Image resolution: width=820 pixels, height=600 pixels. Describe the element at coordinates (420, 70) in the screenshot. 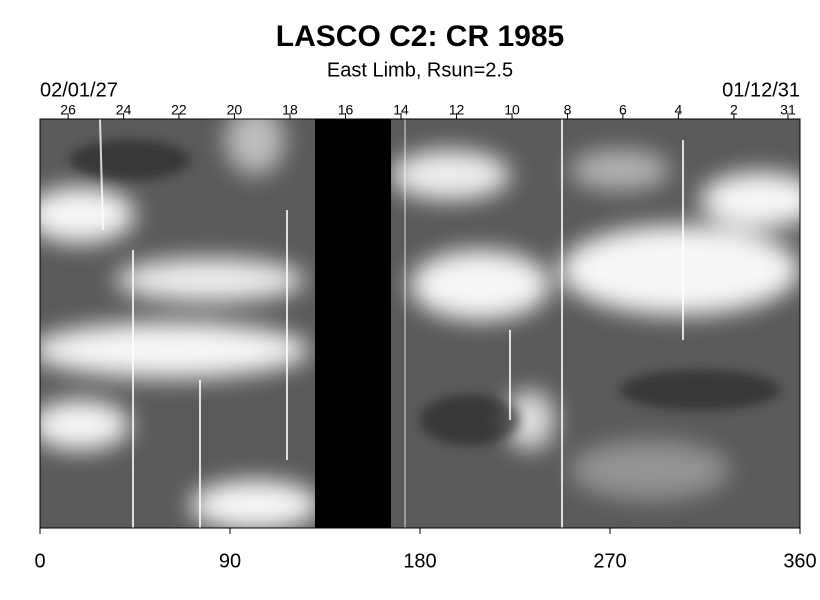

I see `chart-subtitle: East Limb, Rsun=2.5` at that location.